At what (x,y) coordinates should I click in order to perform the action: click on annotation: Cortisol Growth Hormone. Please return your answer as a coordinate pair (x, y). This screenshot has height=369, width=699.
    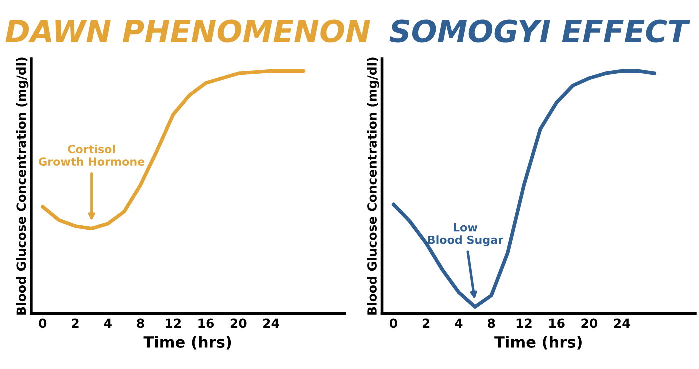
    Looking at the image, I should click on (92, 155).